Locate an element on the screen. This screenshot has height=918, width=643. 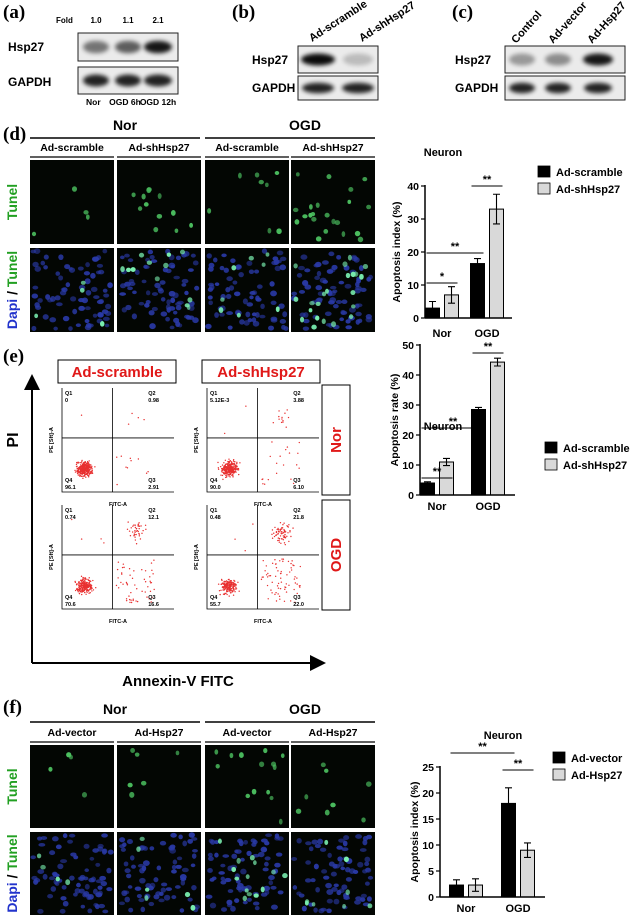
blot-row-label: Hsp27 is located at coordinates (270, 60).